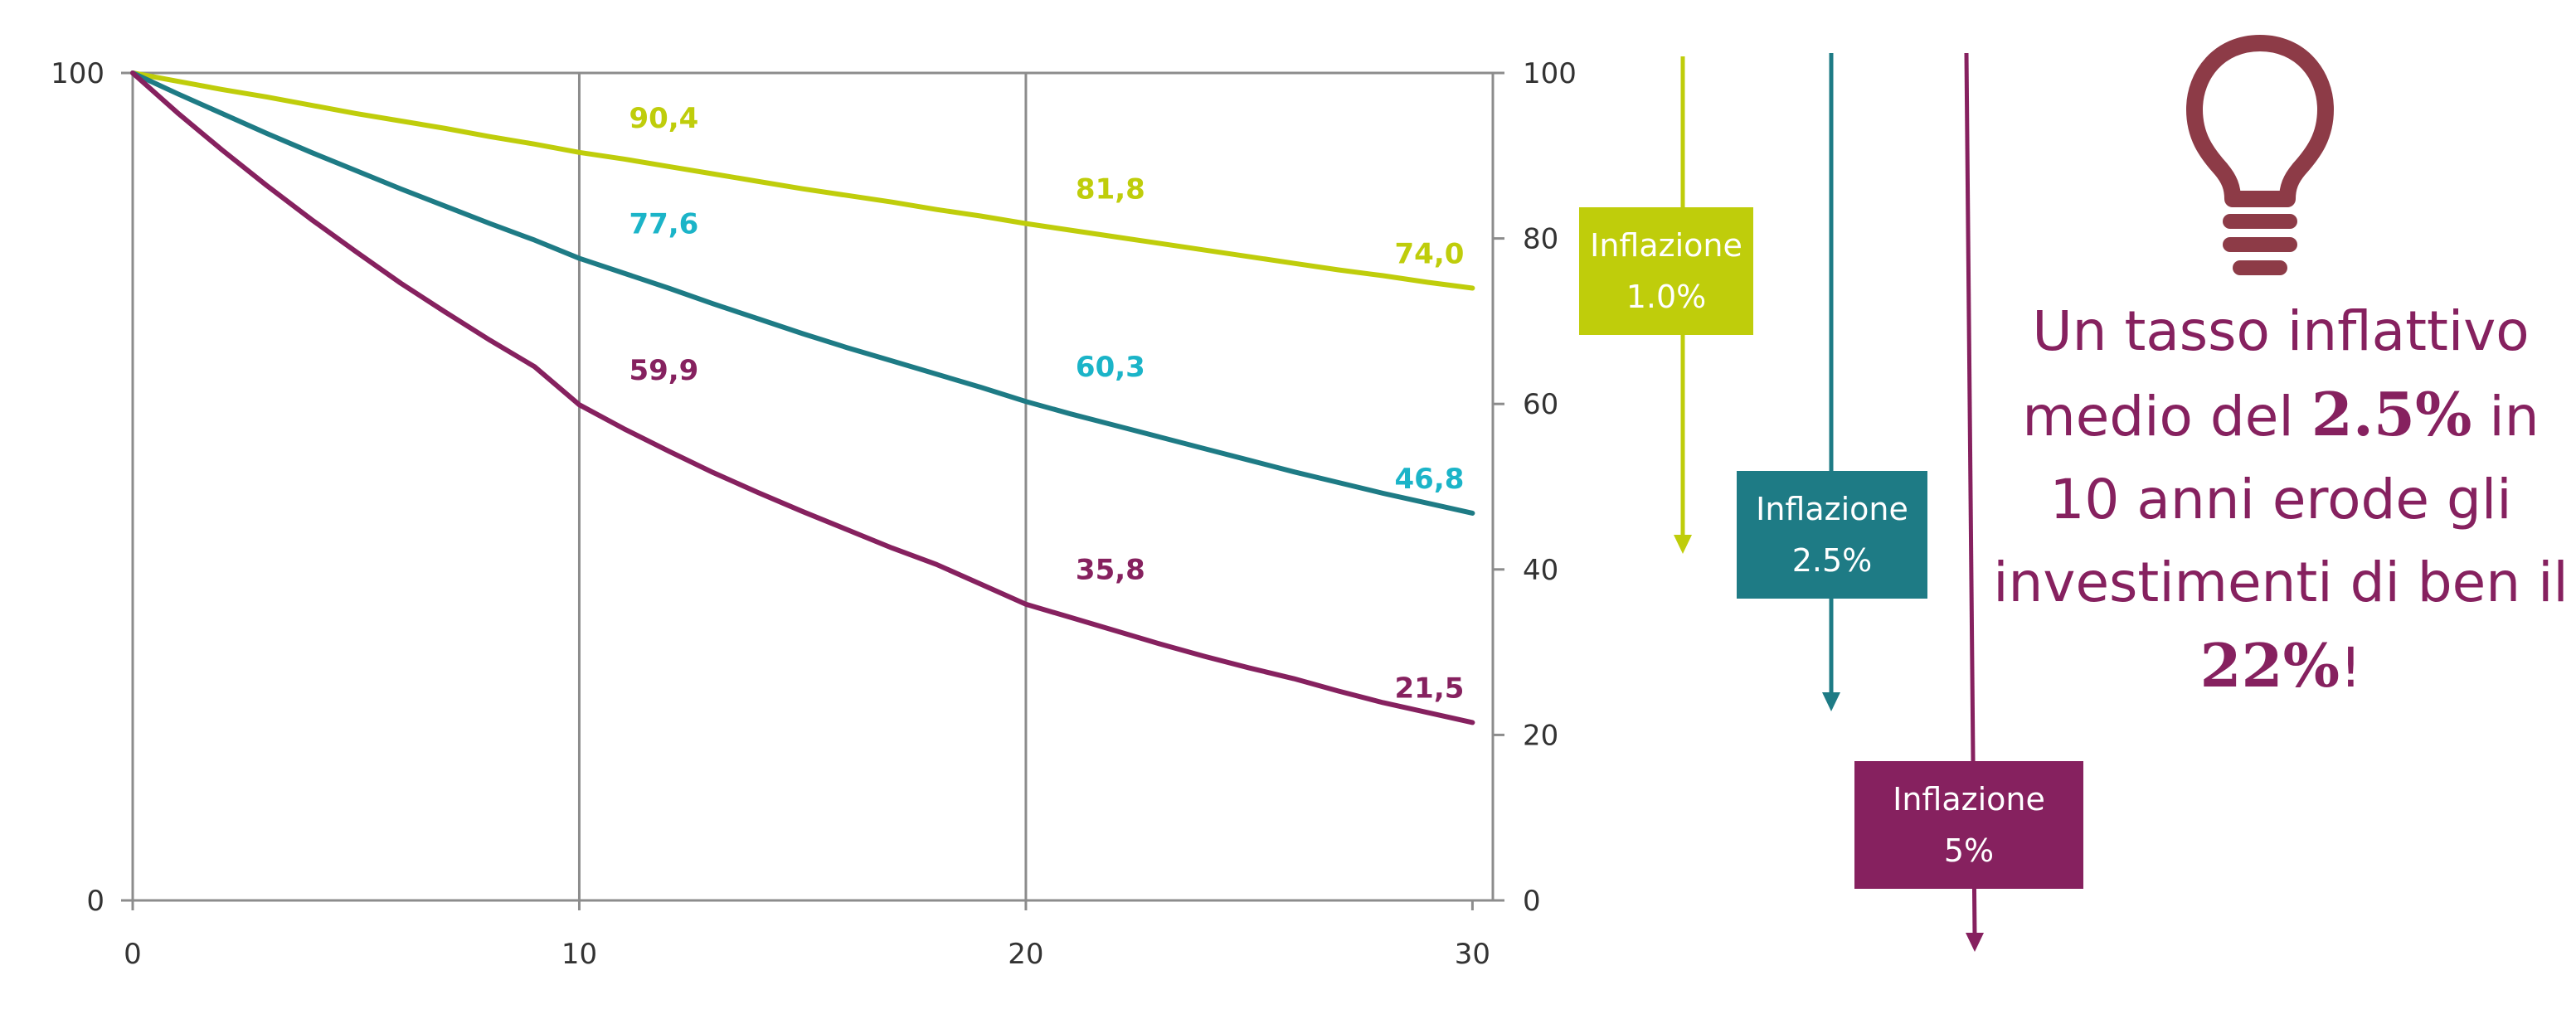 This screenshot has width=2576, height=1014. I want to click on y-right-tick-label: 100, so click(1549, 74).